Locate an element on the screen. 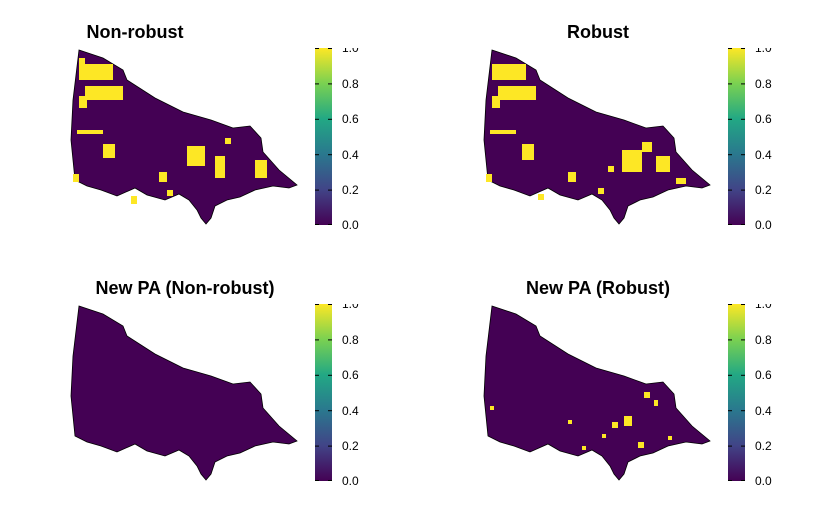  map-new-pa-robust is located at coordinates (597, 393).